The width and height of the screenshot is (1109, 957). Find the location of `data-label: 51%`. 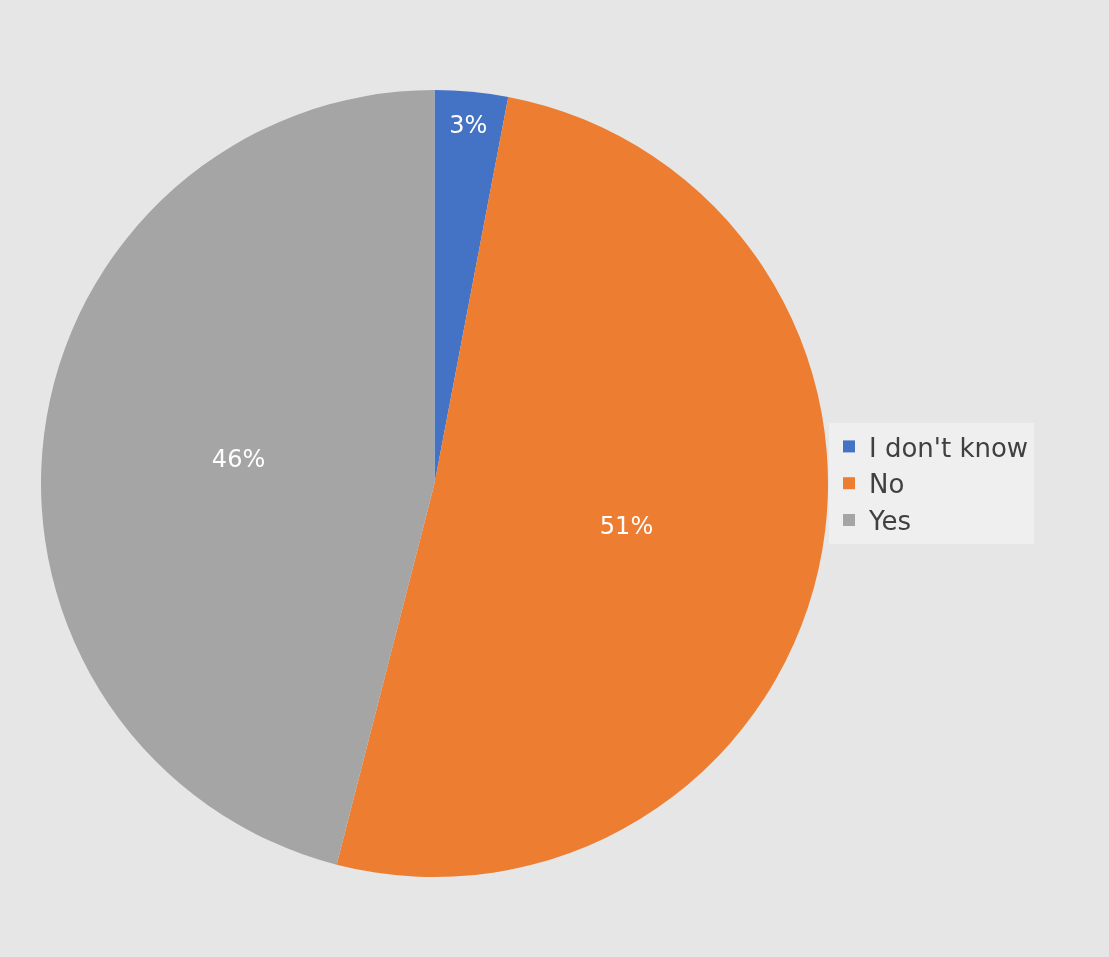

data-label: 51% is located at coordinates (626, 526).